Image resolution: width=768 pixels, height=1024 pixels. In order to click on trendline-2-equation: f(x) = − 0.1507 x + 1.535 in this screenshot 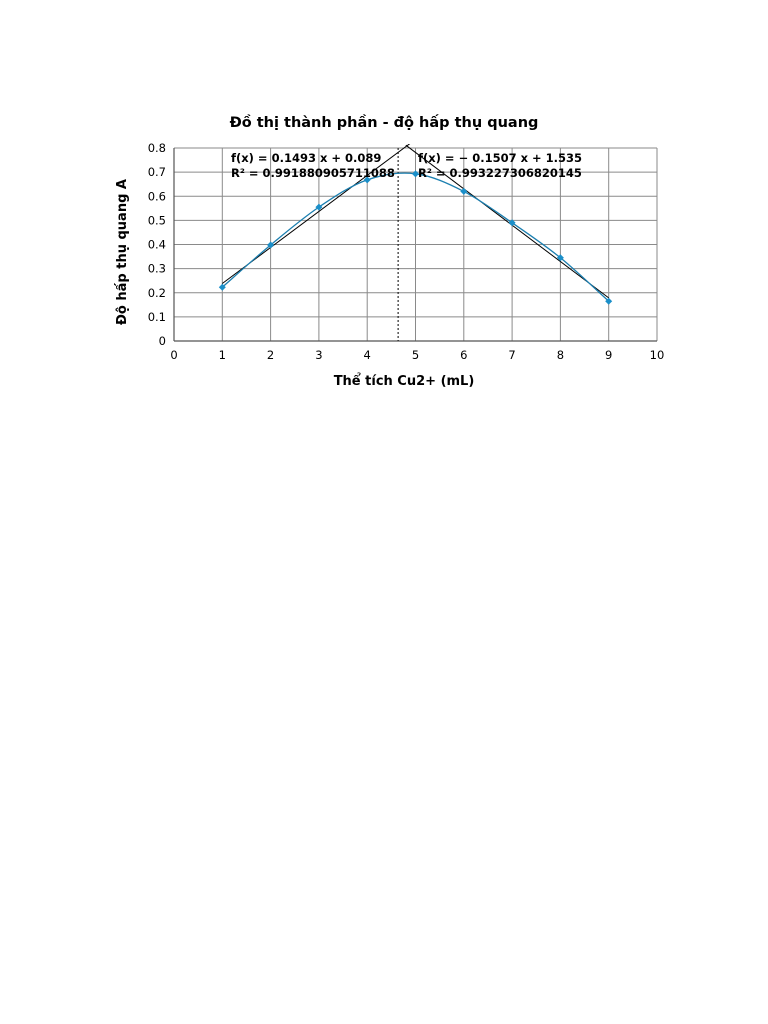, I will do `click(500, 158)`.